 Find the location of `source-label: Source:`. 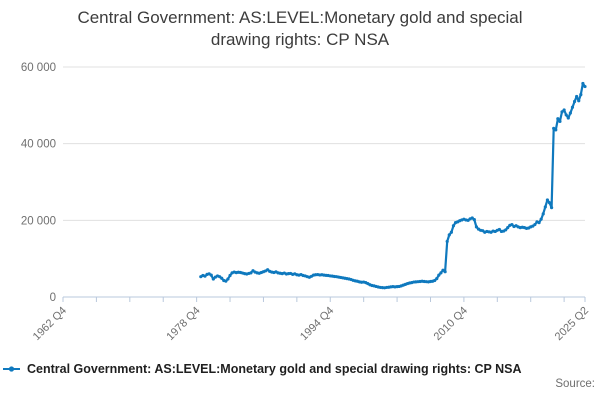

source-label: Source: is located at coordinates (575, 384).